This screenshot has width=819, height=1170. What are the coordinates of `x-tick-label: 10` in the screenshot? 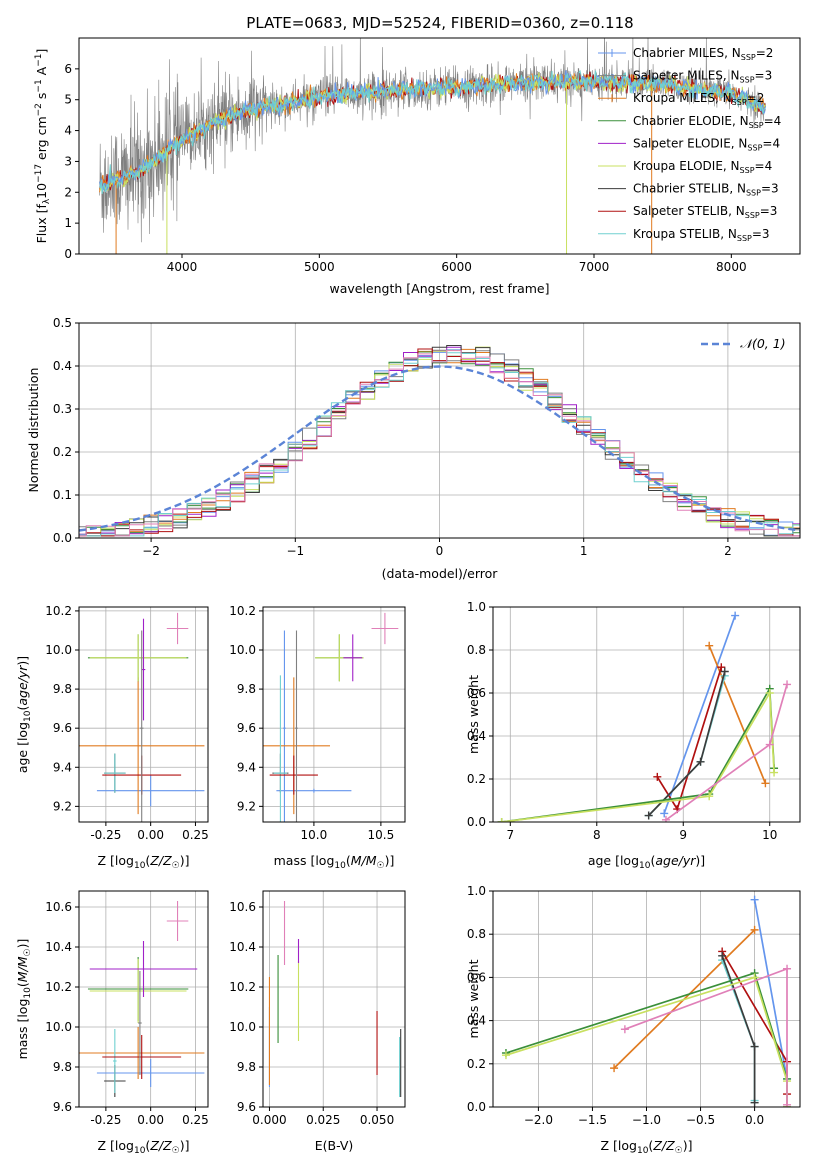 It's located at (769, 835).